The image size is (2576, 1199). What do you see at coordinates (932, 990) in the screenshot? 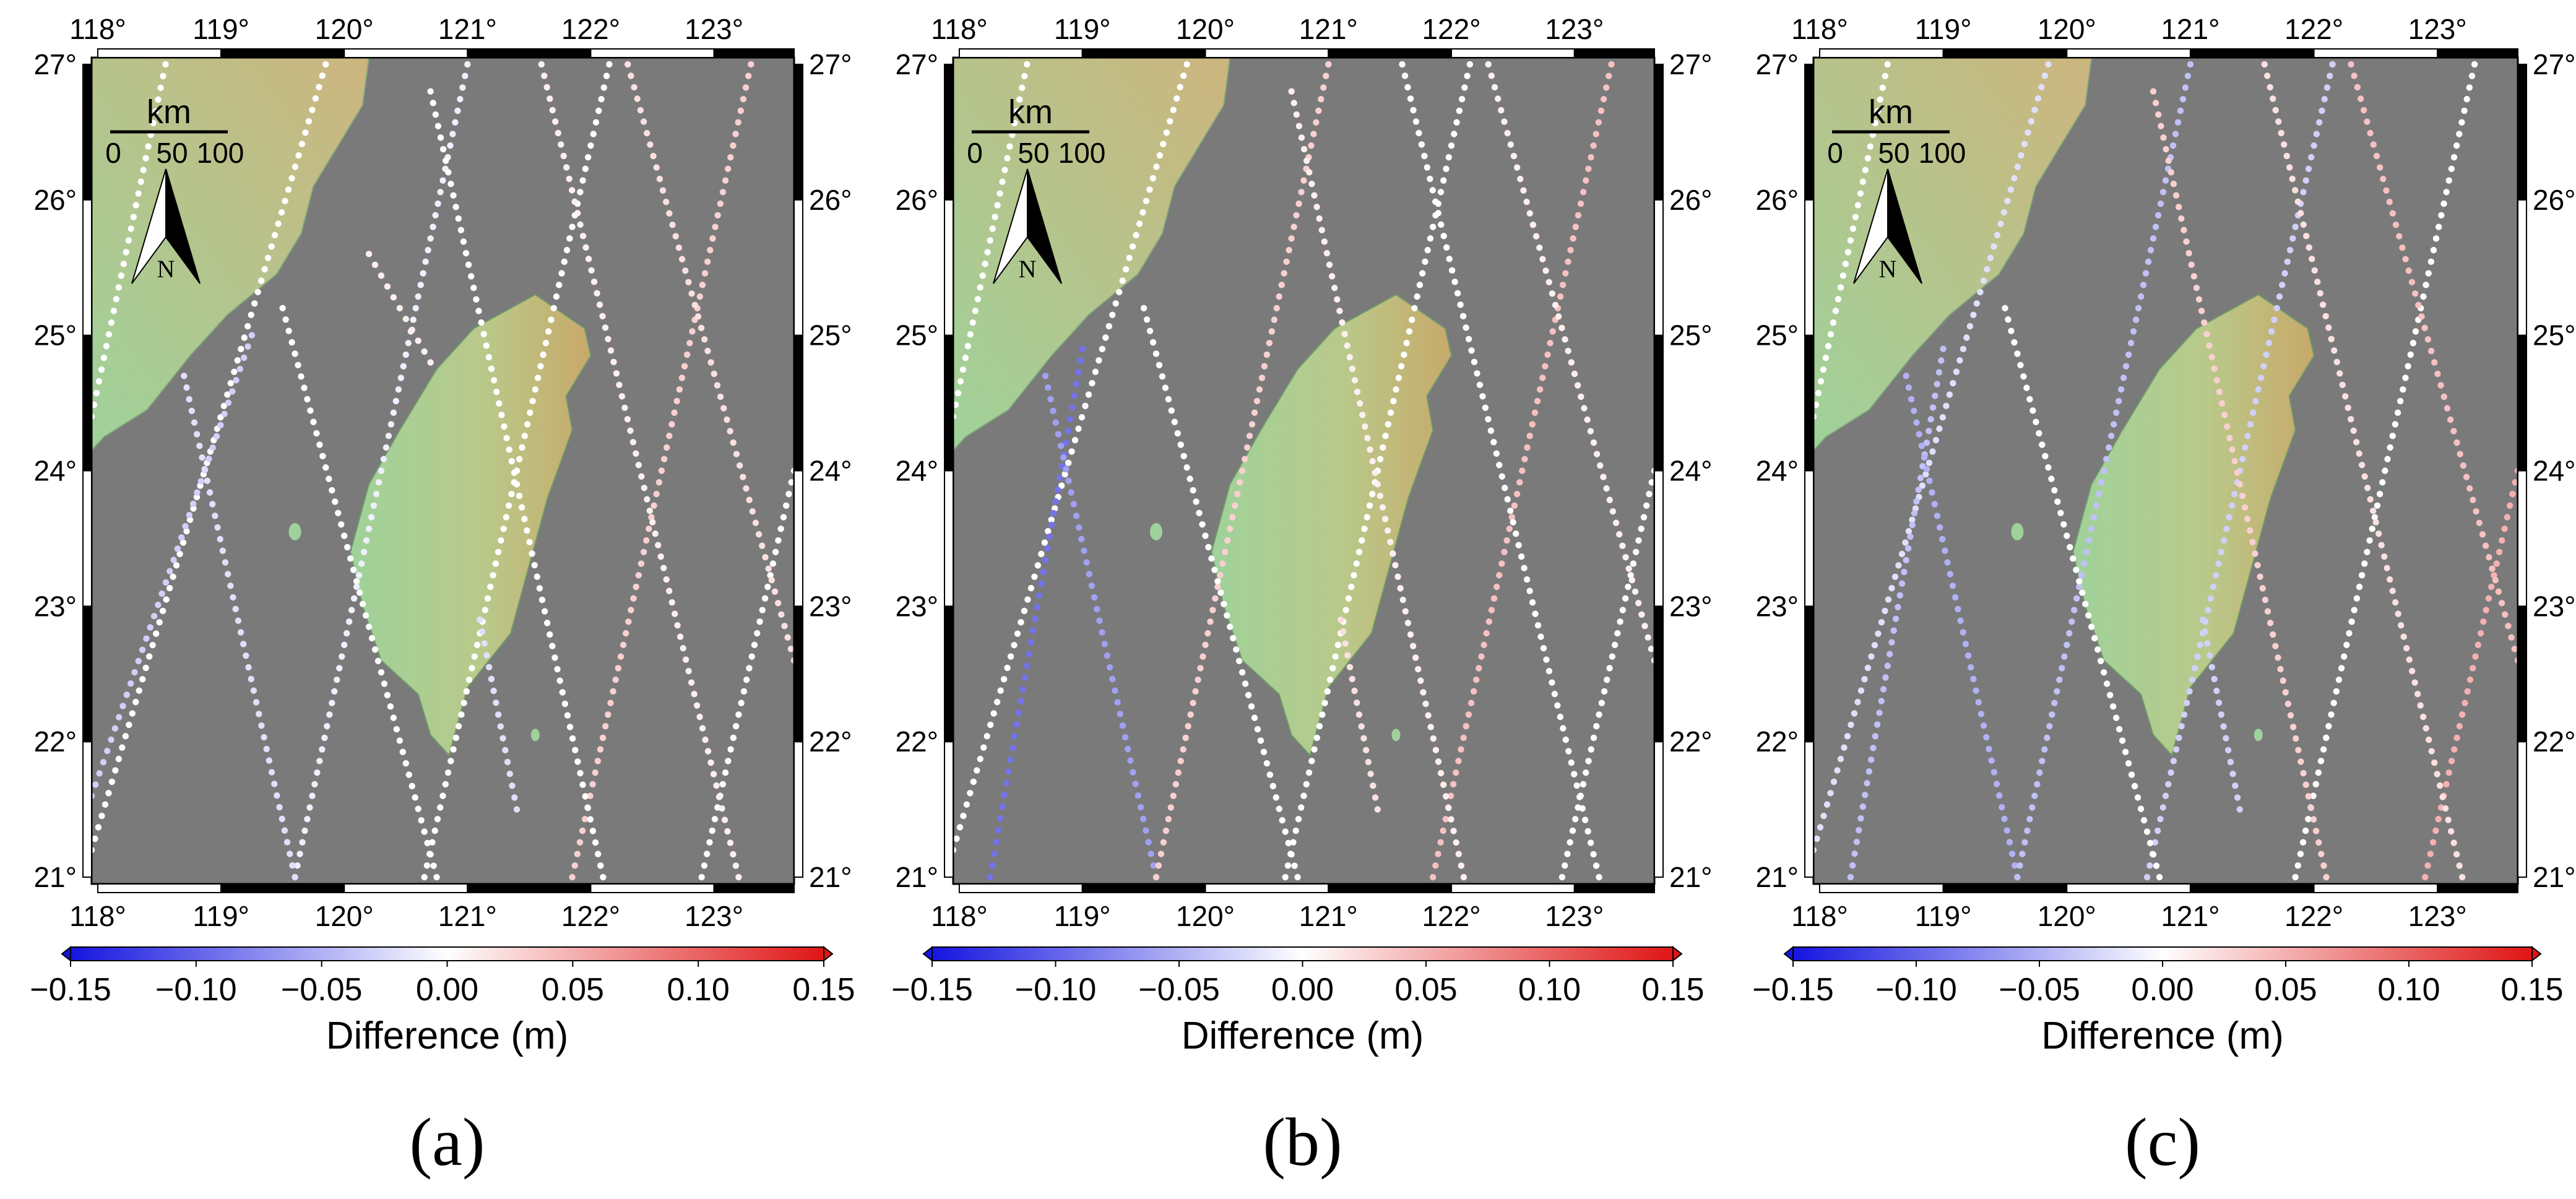
I see `colorbar-tick-label: −0.15` at bounding box center [932, 990].